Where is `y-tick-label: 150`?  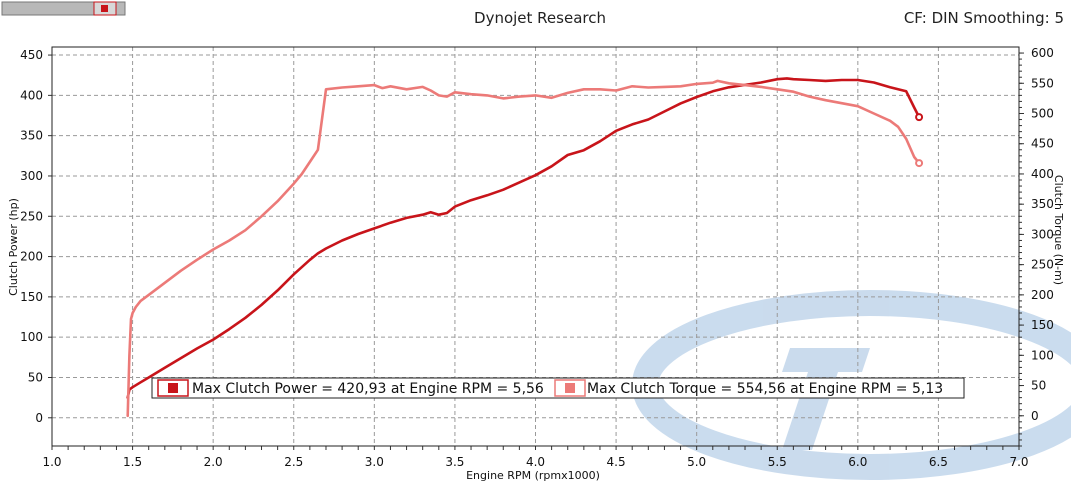
y-tick-label: 150 is located at coordinates (31, 297).